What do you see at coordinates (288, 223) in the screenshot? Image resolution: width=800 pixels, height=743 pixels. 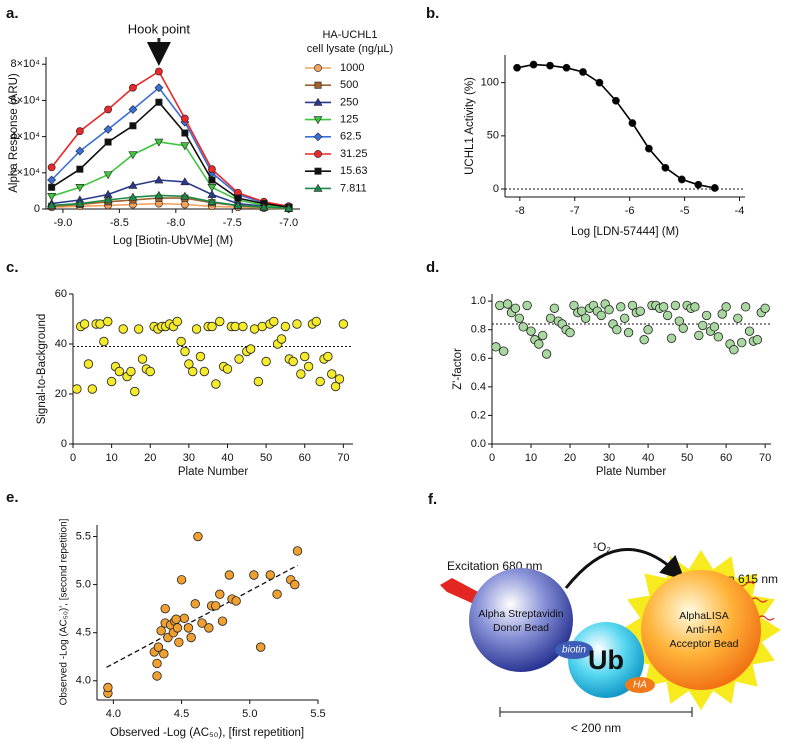 I see `x-tick-label: -7.0` at bounding box center [288, 223].